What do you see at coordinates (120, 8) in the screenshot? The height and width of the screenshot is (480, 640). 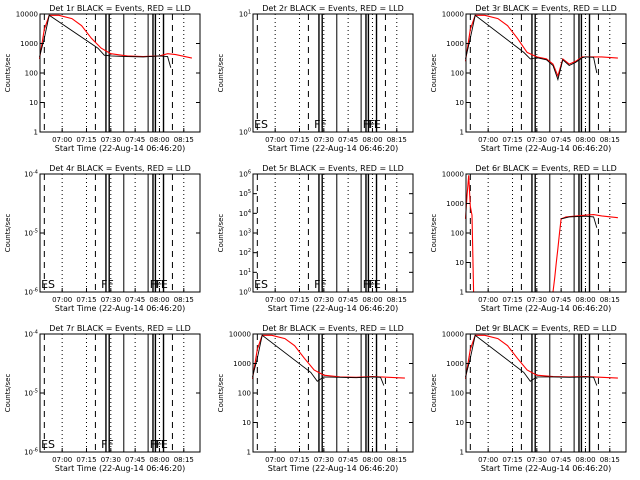 I see `panel-title: Det 1r BLACK = Events, RED = LLD` at bounding box center [120, 8].